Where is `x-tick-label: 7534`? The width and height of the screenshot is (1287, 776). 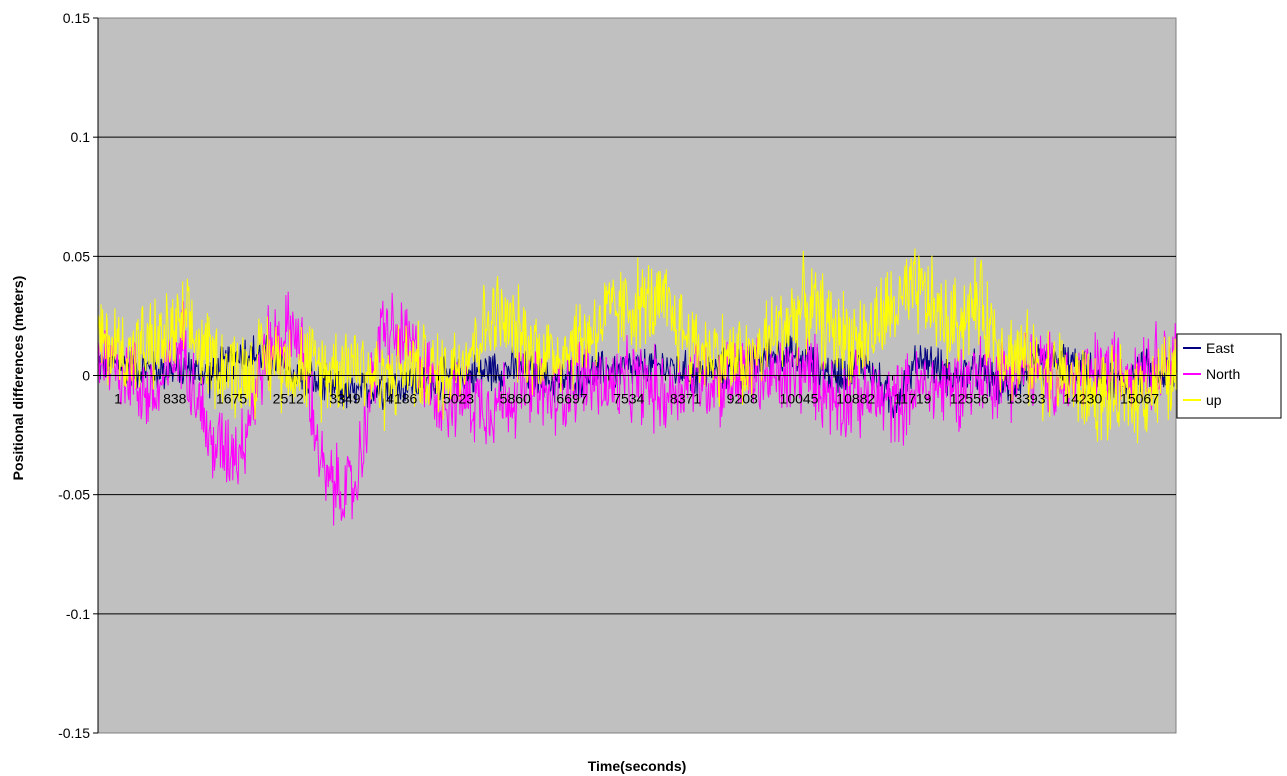
x-tick-label: 7534 is located at coordinates (628, 399).